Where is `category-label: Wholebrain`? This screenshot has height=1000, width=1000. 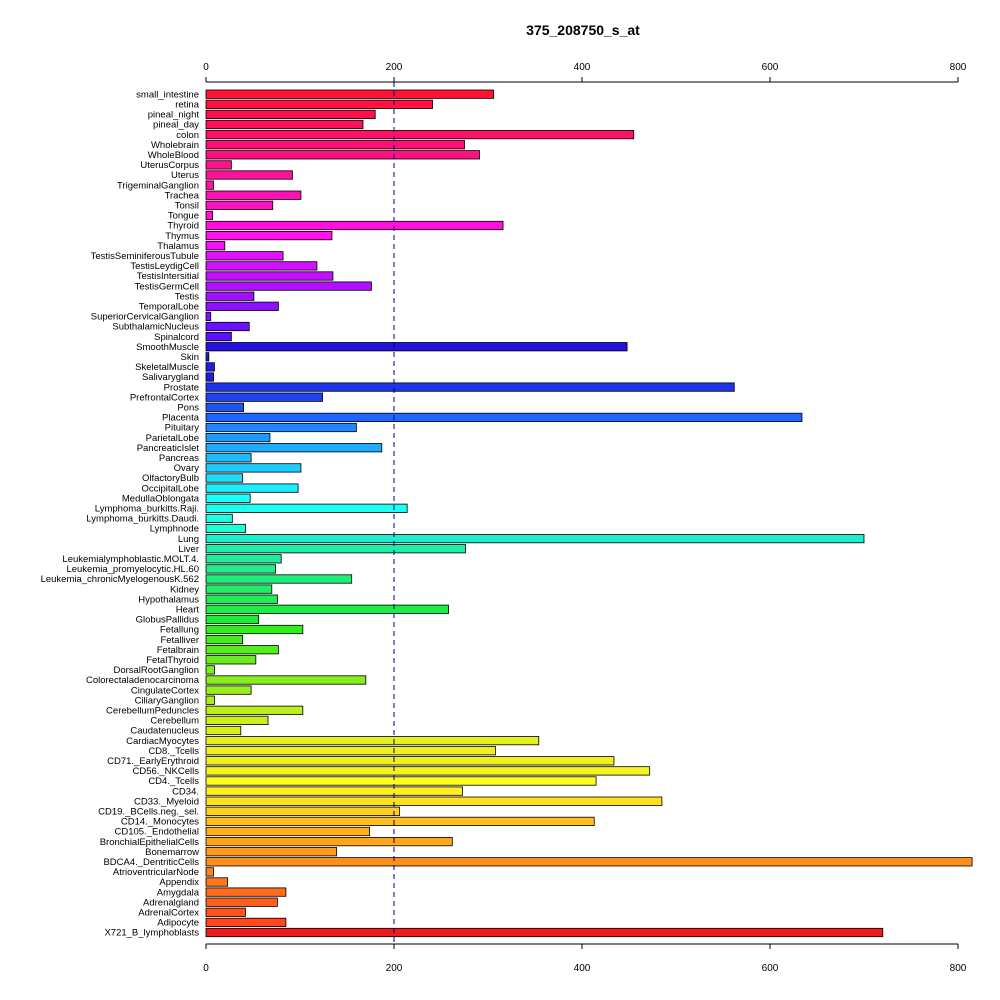
category-label: Wholebrain is located at coordinates (175, 145).